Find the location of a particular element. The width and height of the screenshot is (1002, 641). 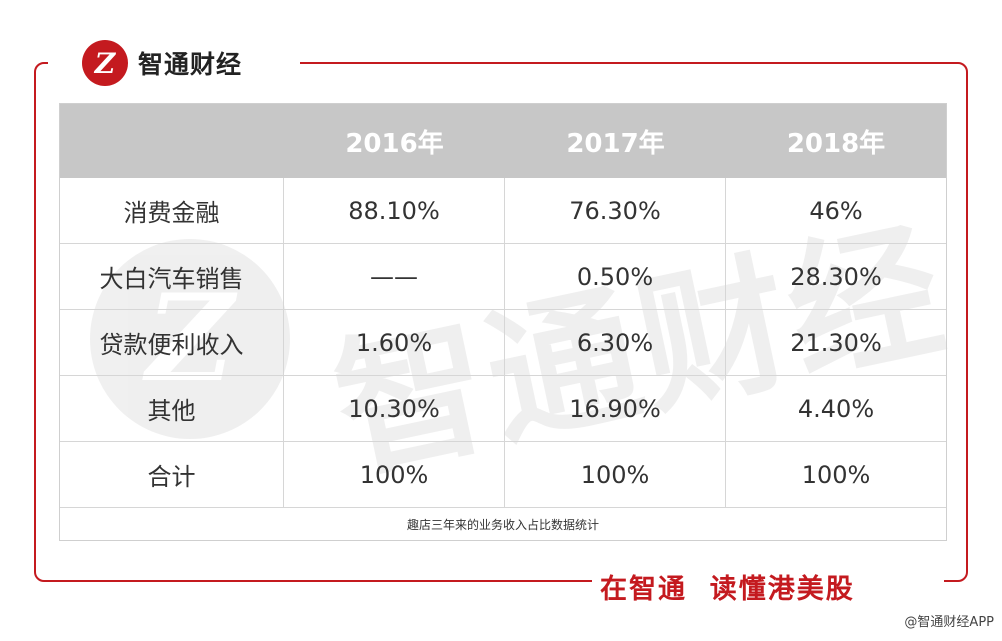

brand-logo: Z 智通财经 is located at coordinates (162, 63).